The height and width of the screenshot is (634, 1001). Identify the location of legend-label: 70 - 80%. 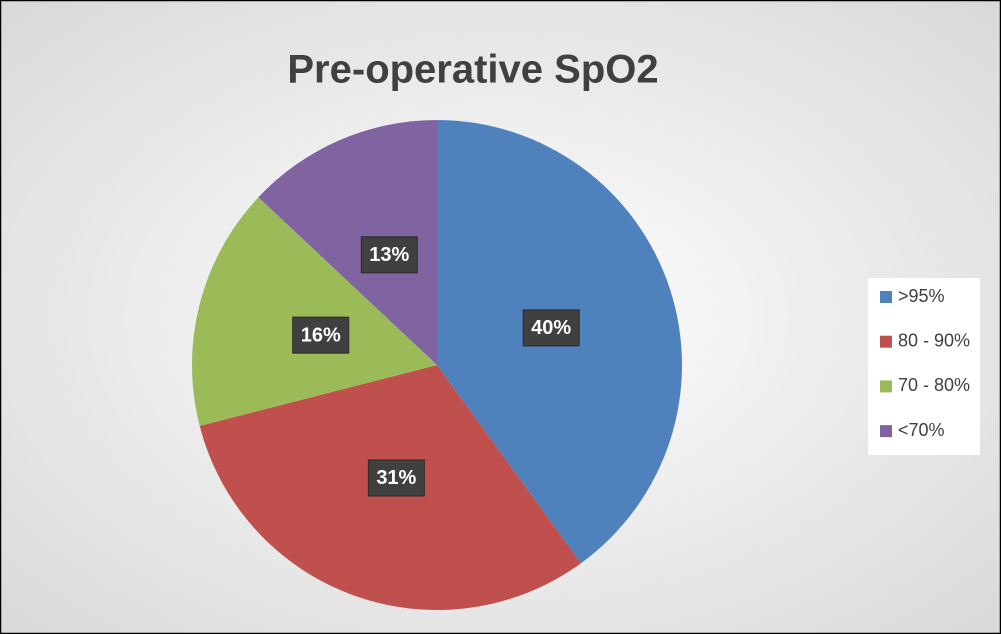
(934, 385).